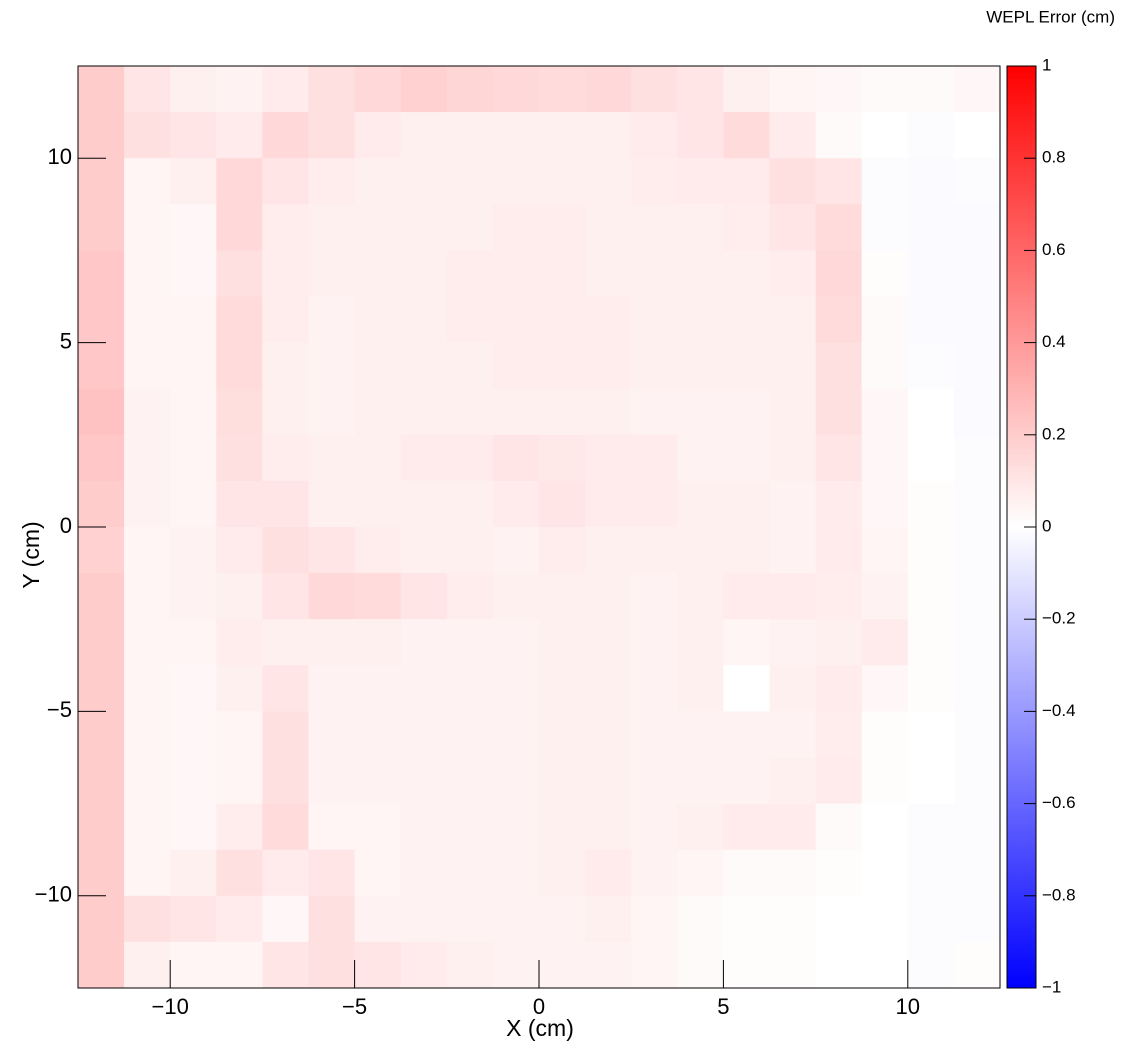  Describe the element at coordinates (1059, 894) in the screenshot. I see `colorbar-tick-label: −0.8` at that location.